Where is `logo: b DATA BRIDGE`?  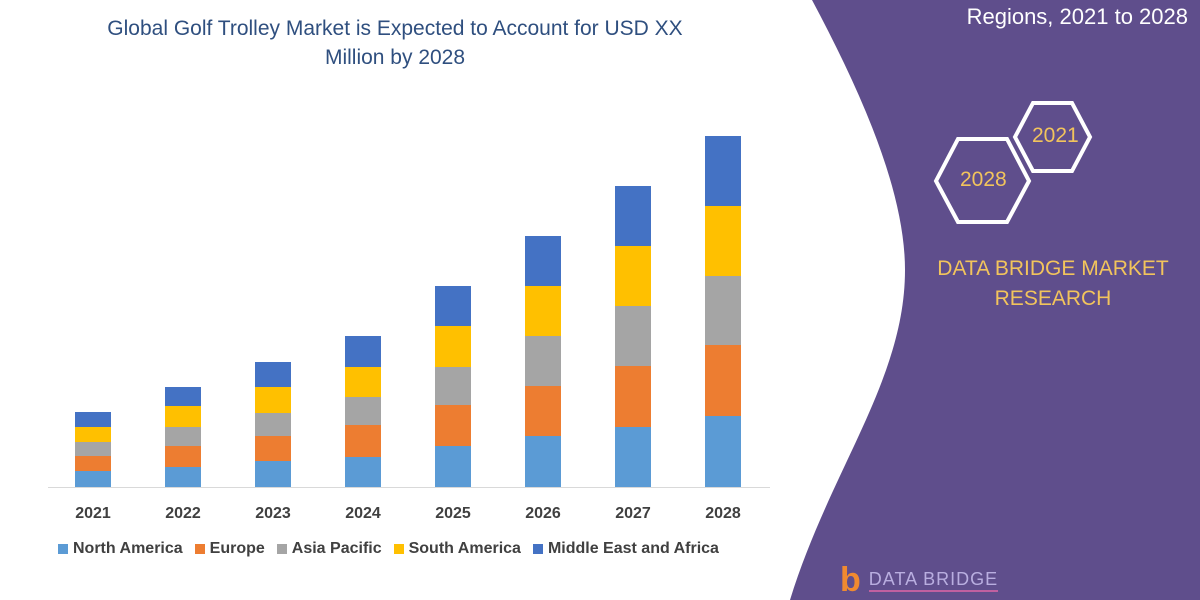
logo: b DATA BRIDGE is located at coordinates (919, 580).